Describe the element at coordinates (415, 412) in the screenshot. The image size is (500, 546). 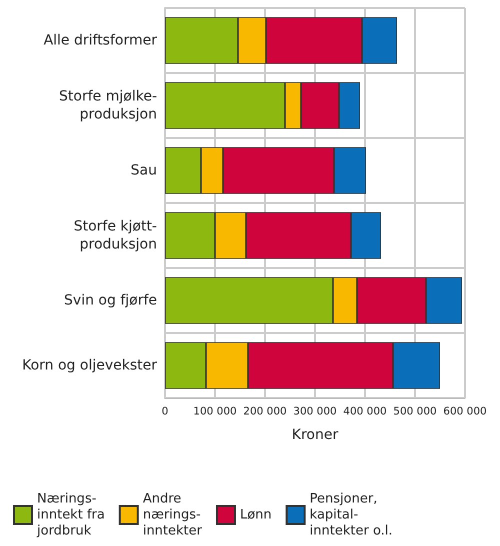
I see `x-tick-label: 500 000` at that location.